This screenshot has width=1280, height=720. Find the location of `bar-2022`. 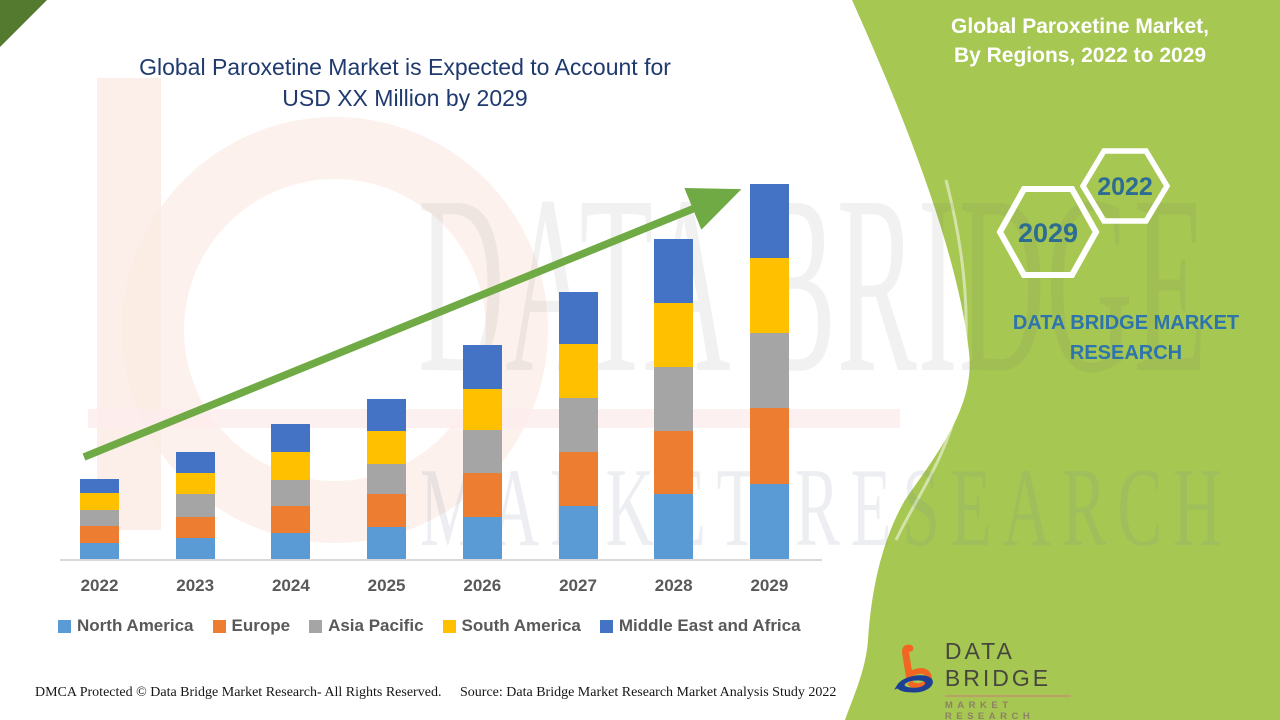

bar-2022 is located at coordinates (99, 519).